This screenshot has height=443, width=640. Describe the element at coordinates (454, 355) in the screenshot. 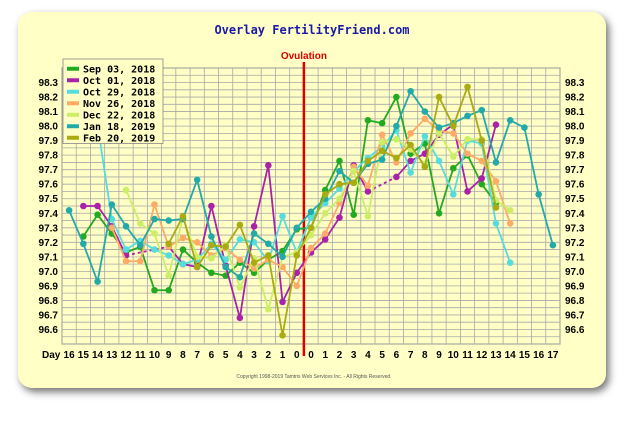

I see `x-tick-label: 10` at that location.